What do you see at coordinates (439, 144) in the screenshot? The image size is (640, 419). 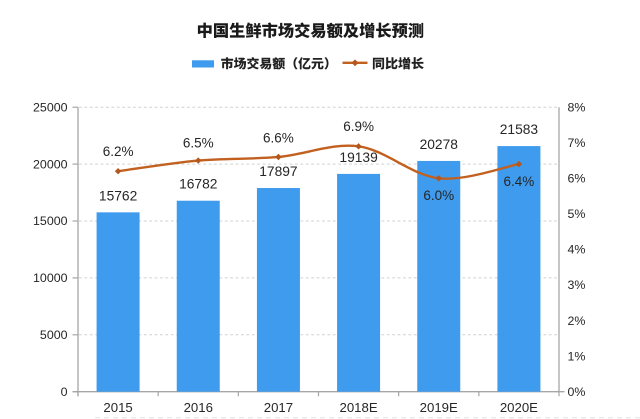 I see `svg-text: 20278` at bounding box center [439, 144].